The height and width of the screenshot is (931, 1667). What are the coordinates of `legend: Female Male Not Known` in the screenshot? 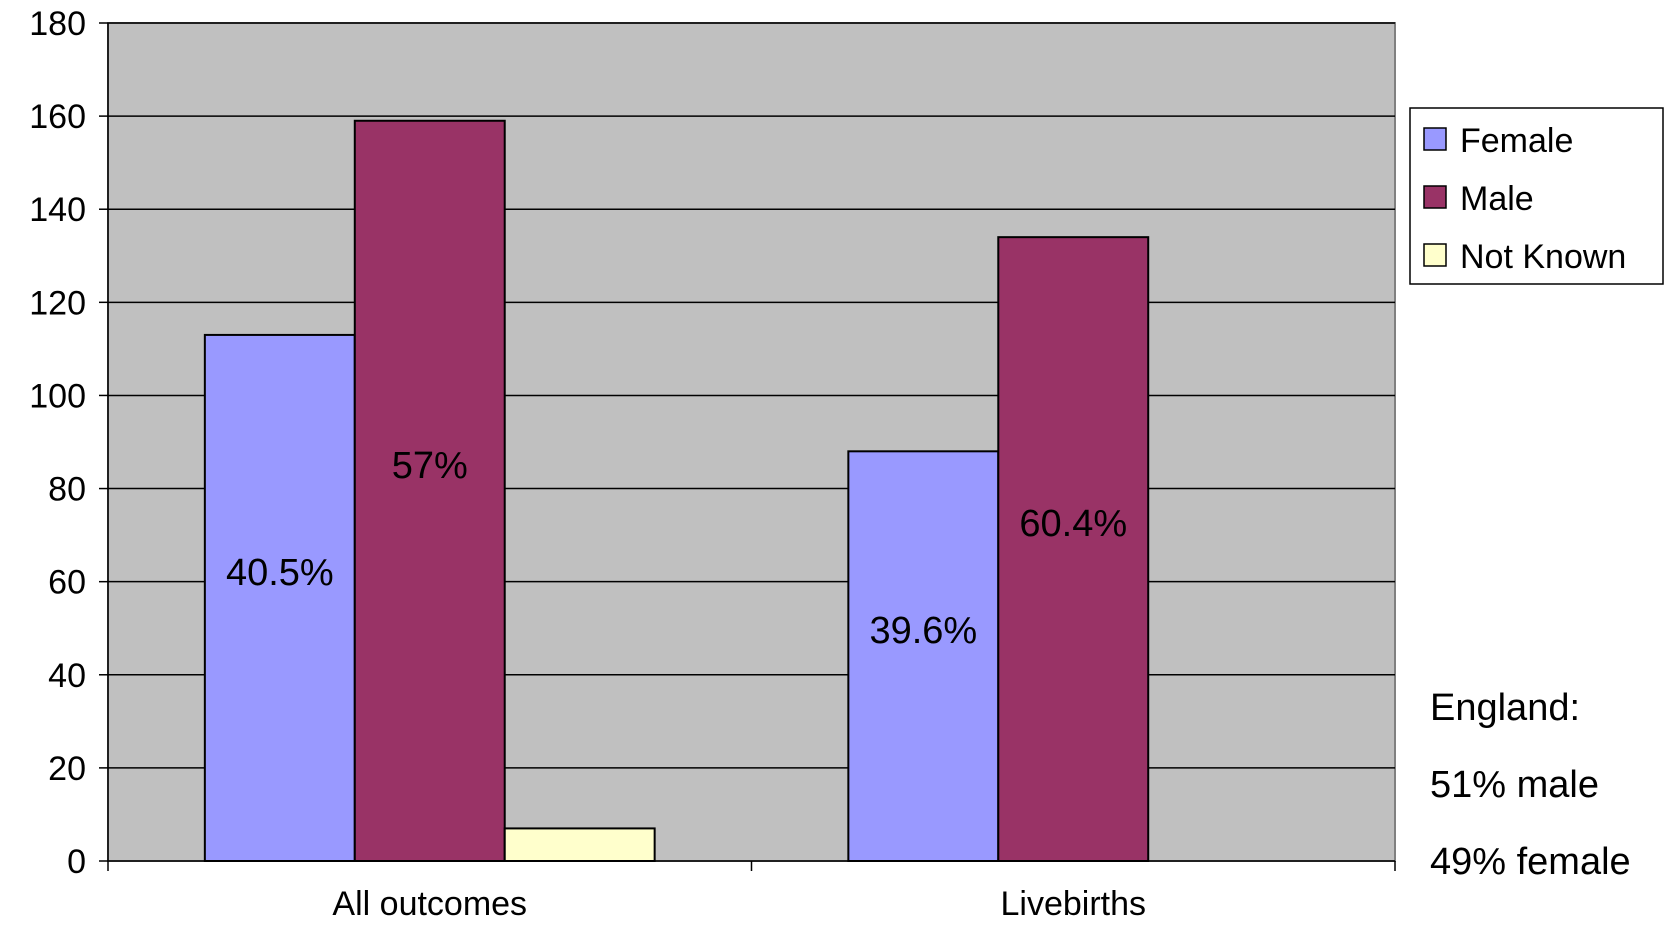 It's located at (1536, 196).